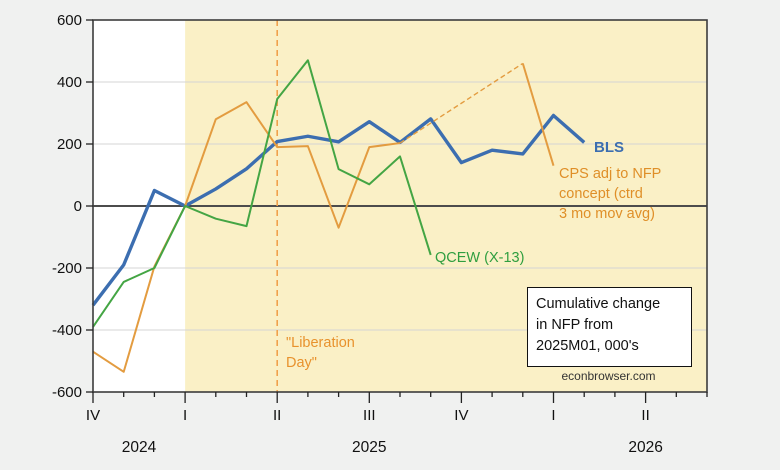  What do you see at coordinates (538, 114) in the screenshot?
I see `cps-tail-line` at bounding box center [538, 114].